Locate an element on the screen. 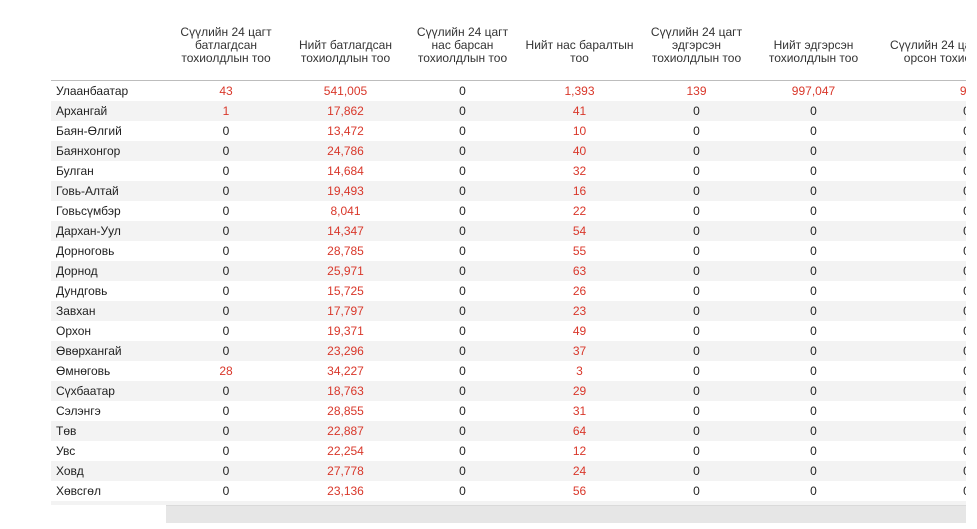  cell-value: 19,493 is located at coordinates (345, 191).